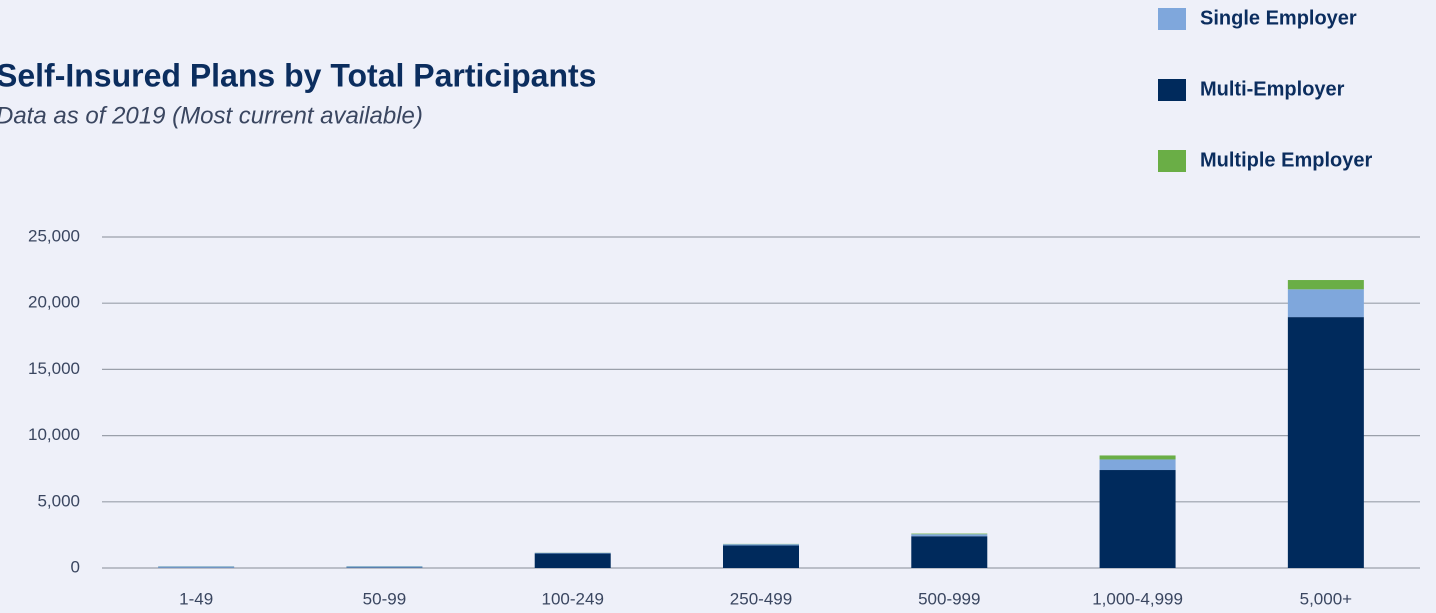  I want to click on y-tick-label: 5,000, so click(58, 500).